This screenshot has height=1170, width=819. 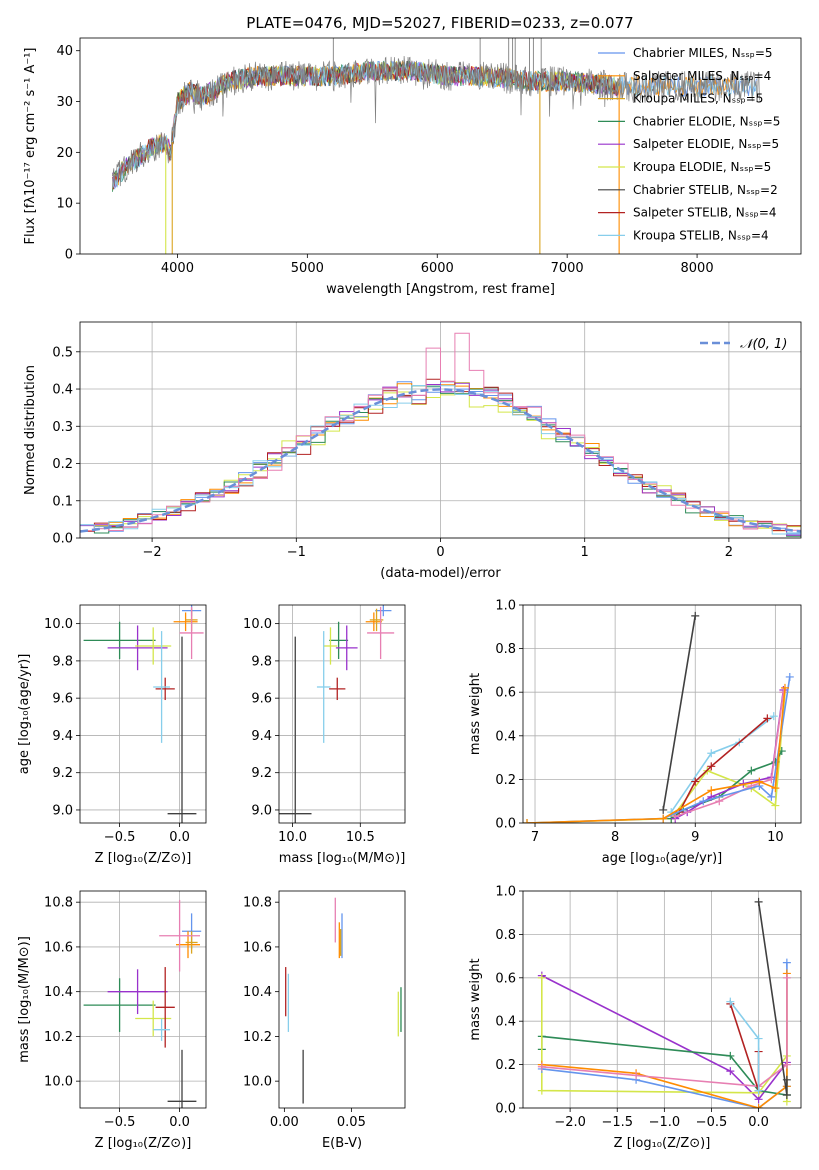 What do you see at coordinates (440, 573) in the screenshot?
I see `x-axis-label: (data-model)/error` at bounding box center [440, 573].